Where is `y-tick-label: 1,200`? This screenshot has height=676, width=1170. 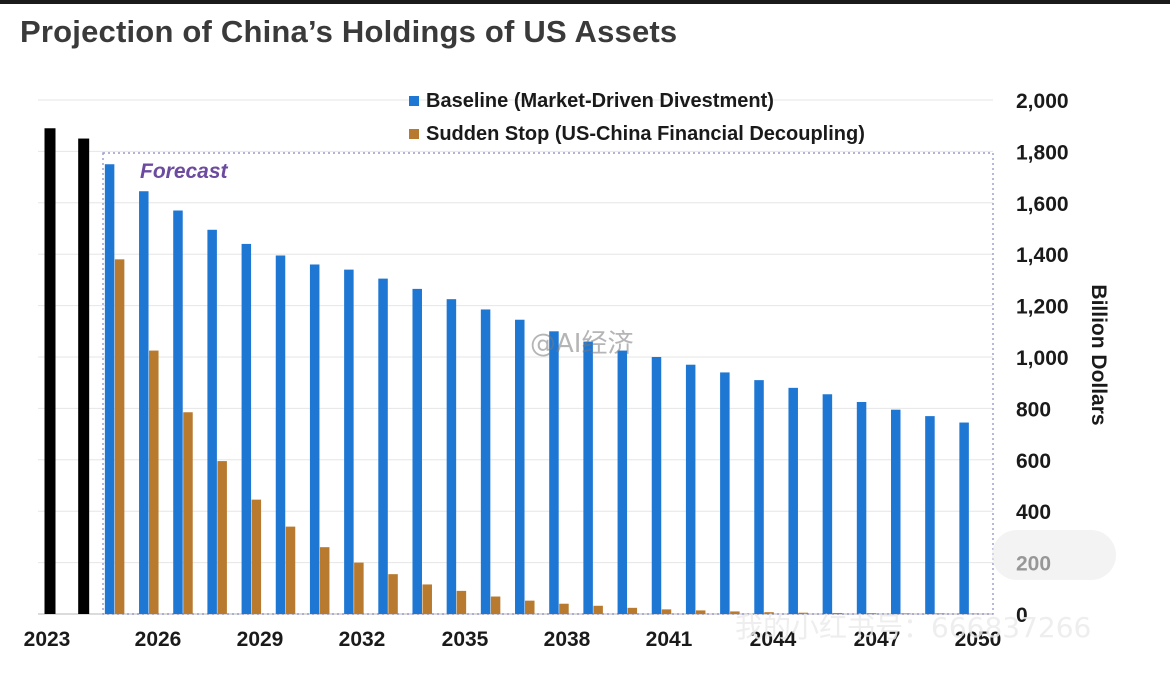 y-tick-label: 1,200 is located at coordinates (1042, 307).